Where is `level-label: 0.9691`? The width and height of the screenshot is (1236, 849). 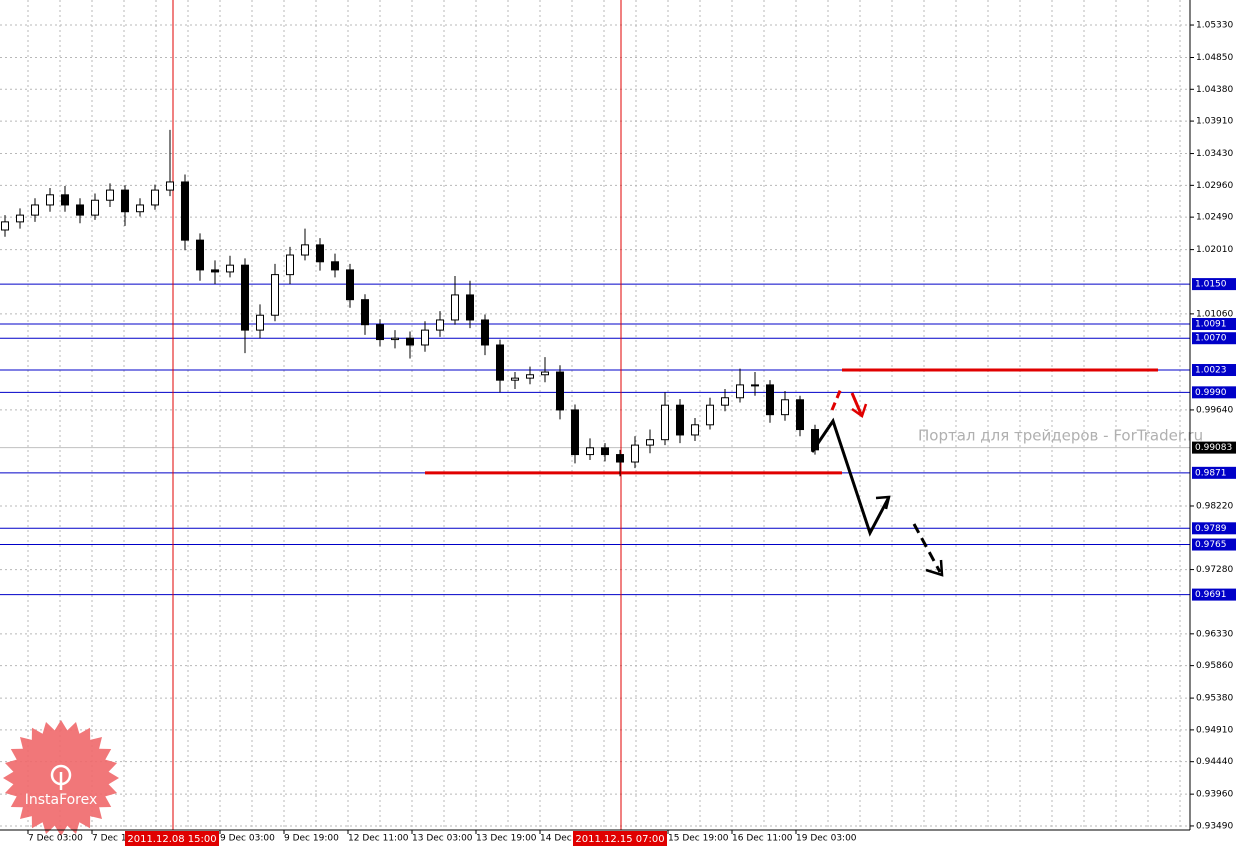
level-label: 0.9691 is located at coordinates (1211, 595).